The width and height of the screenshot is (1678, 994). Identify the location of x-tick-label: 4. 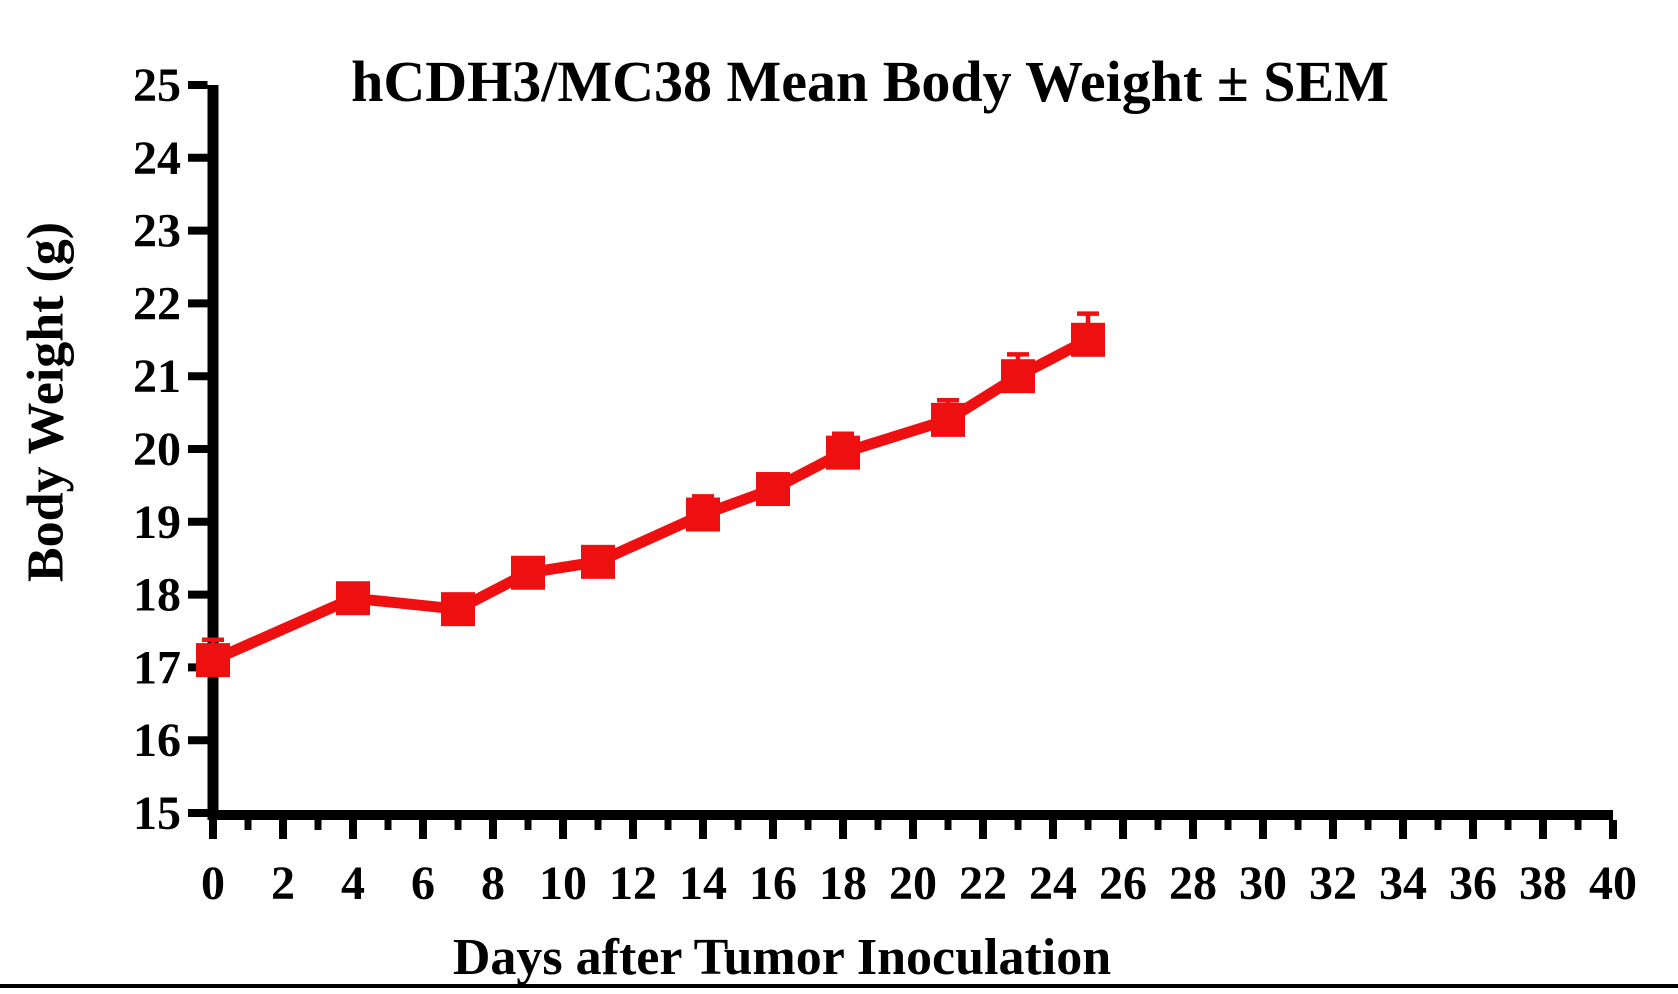
(353, 883).